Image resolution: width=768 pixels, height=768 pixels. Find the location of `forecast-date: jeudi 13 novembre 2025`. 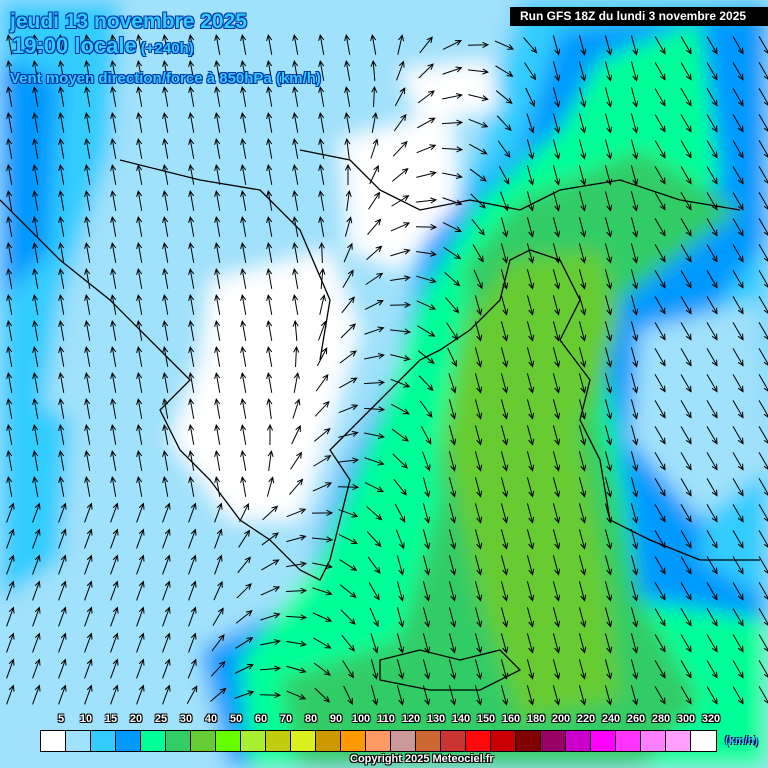

forecast-date: jeudi 13 novembre 2025 is located at coordinates (128, 21).